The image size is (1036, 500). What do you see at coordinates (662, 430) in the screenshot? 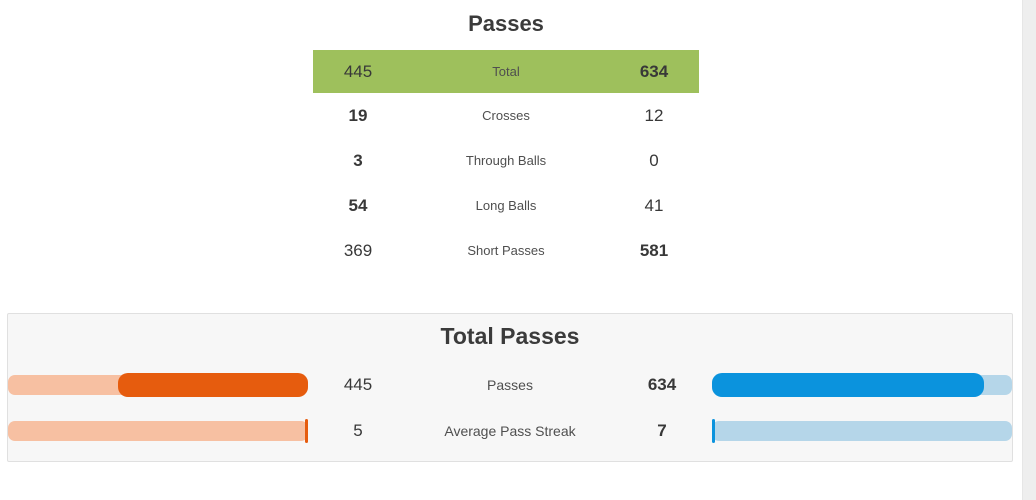
I see `away-value: 7` at bounding box center [662, 430].